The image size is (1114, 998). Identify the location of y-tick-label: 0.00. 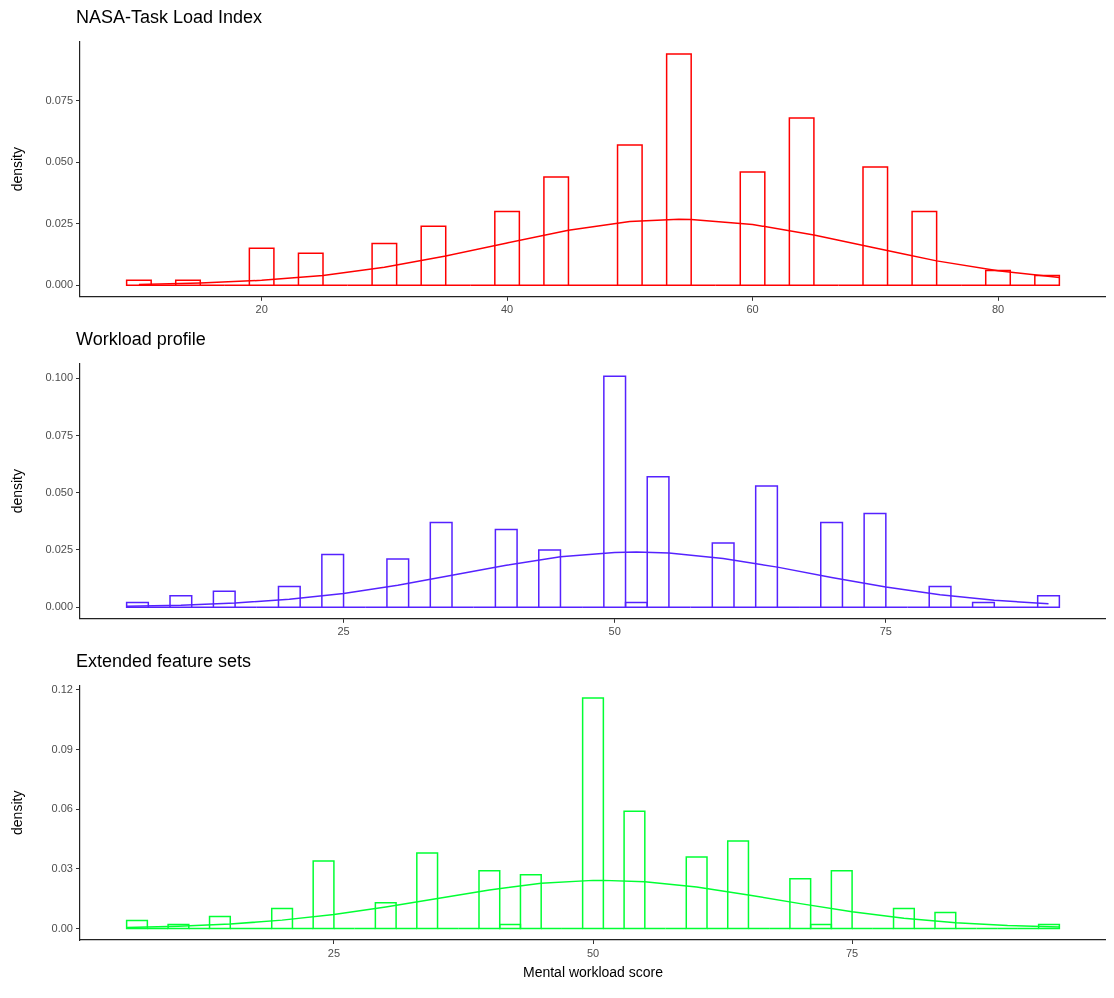
(62, 927).